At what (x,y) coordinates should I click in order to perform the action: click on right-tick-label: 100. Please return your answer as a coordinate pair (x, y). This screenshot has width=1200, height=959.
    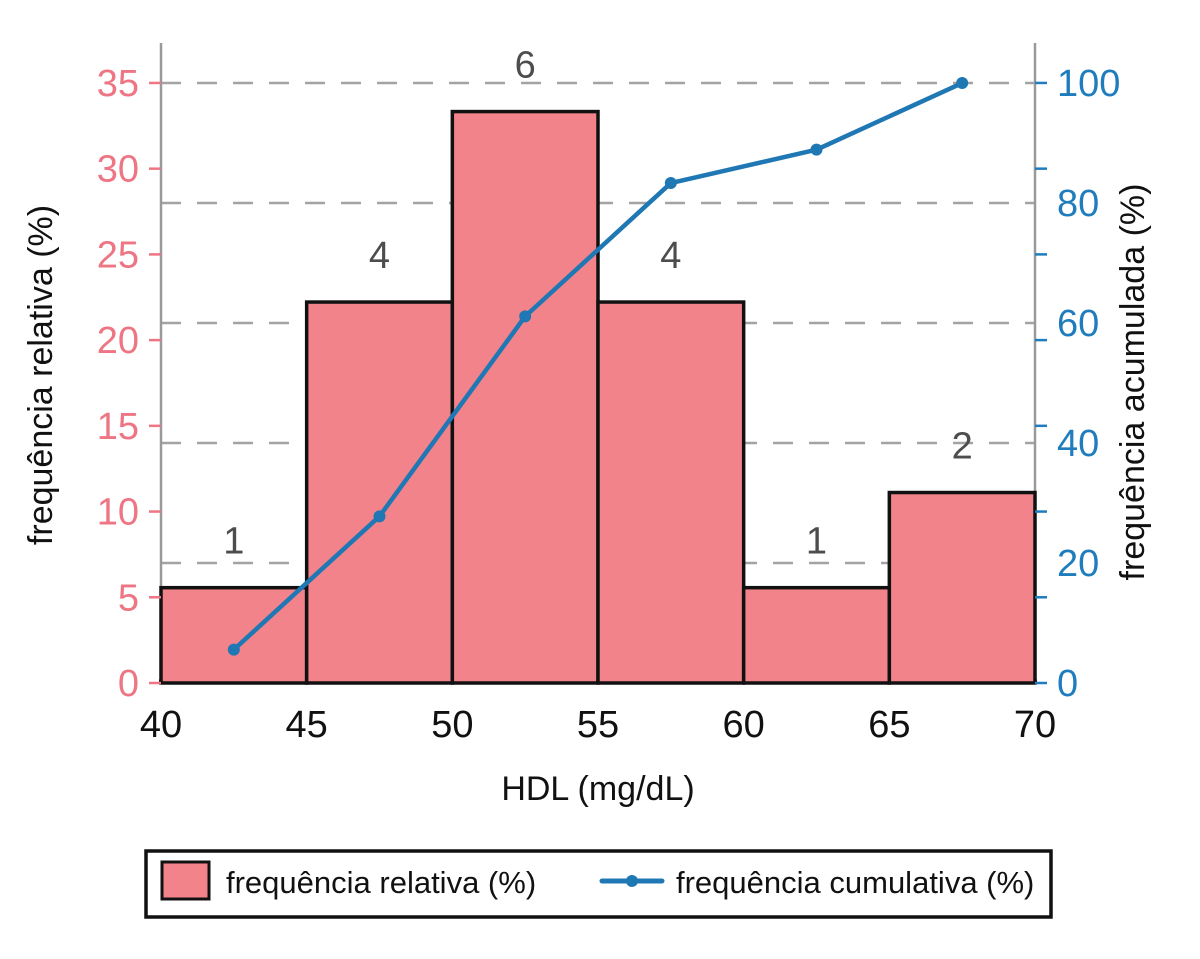
    Looking at the image, I should click on (1088, 84).